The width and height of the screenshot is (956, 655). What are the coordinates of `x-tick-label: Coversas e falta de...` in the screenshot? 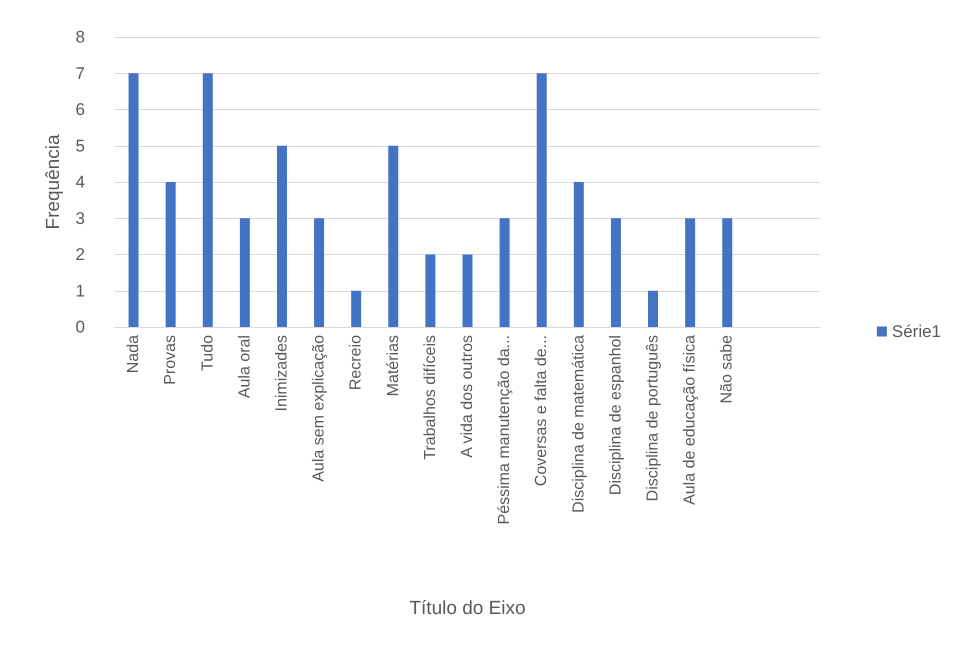 It's located at (541, 410).